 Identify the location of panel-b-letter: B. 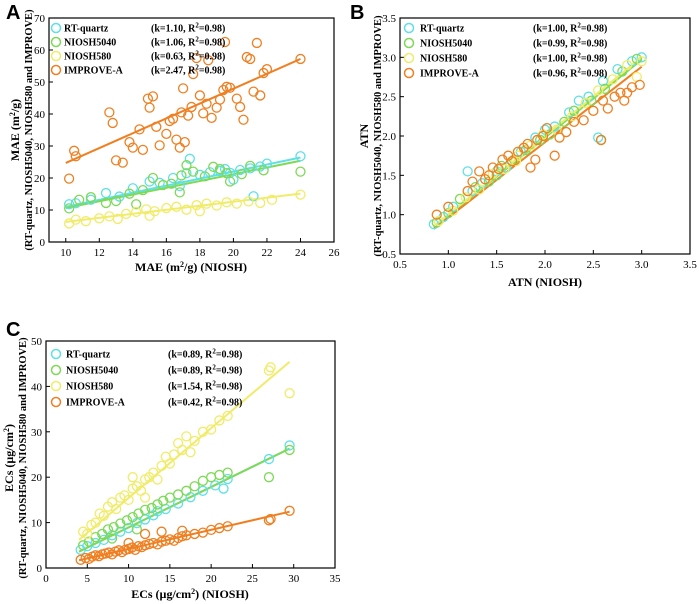
(357, 13).